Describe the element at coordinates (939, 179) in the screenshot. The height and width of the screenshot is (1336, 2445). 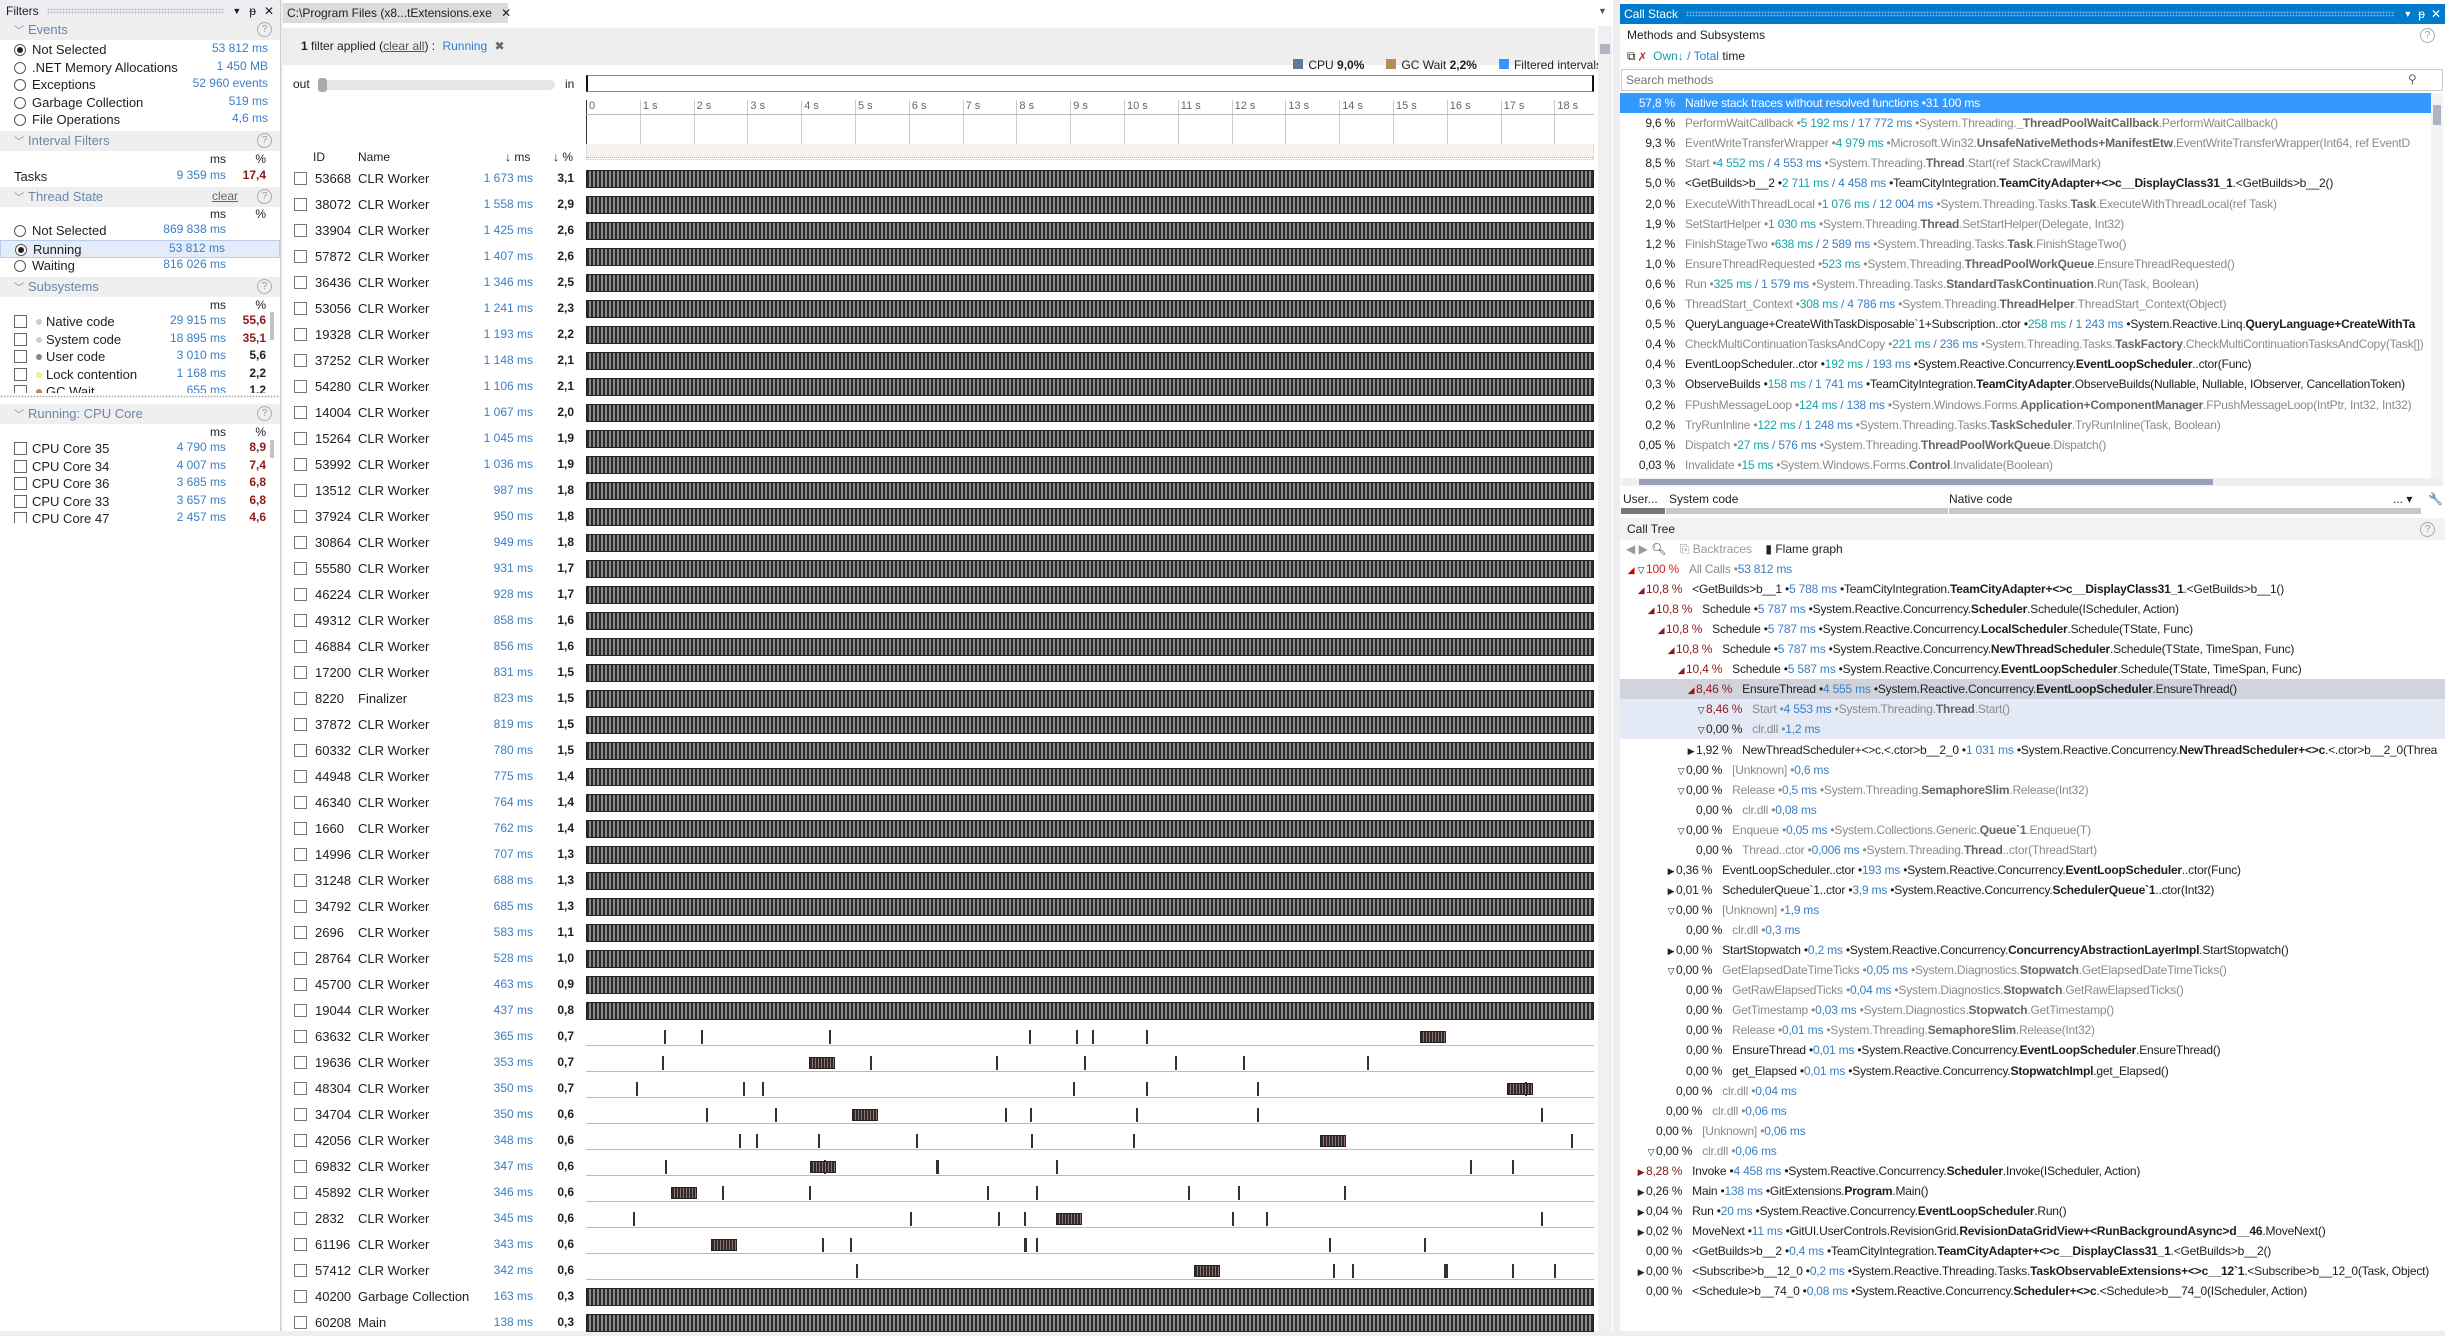
I see `thread-row: 53668 CLR Worker 1 673 ms 3,1` at that location.